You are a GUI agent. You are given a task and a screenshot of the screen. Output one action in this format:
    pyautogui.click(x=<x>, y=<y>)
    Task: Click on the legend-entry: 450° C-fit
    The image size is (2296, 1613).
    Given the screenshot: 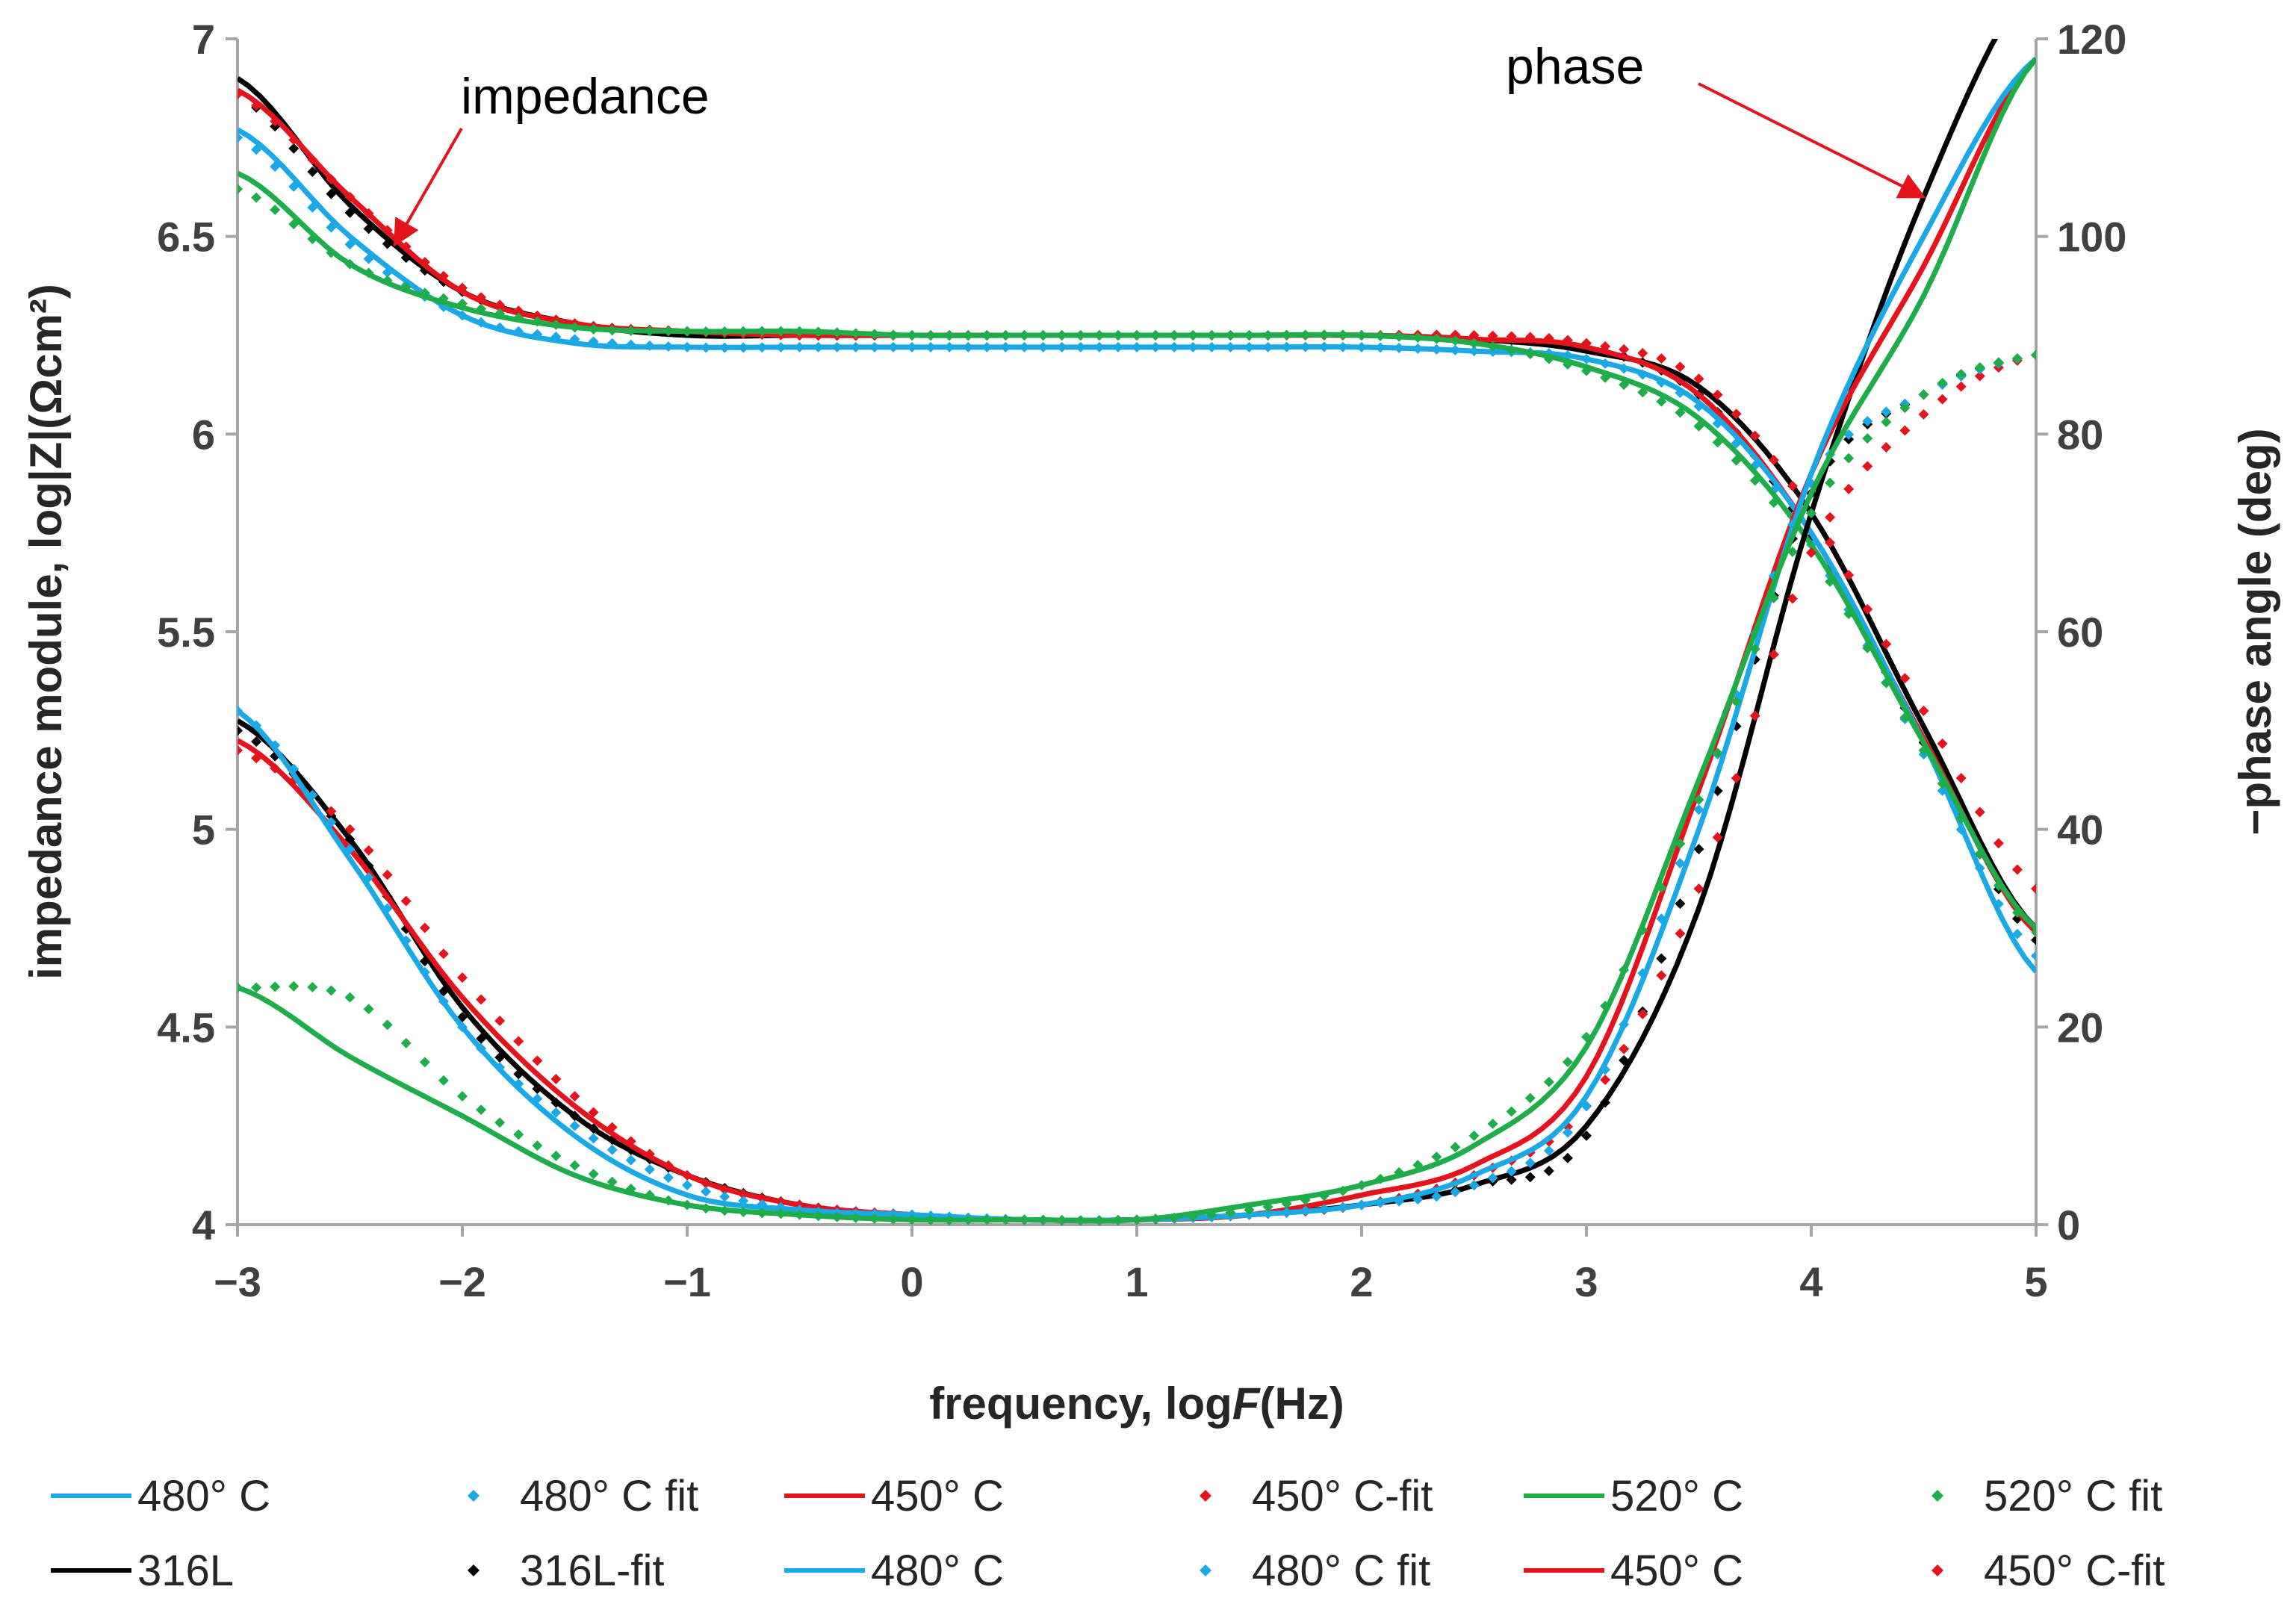 What is the action you would take?
    pyautogui.click(x=2048, y=1571)
    